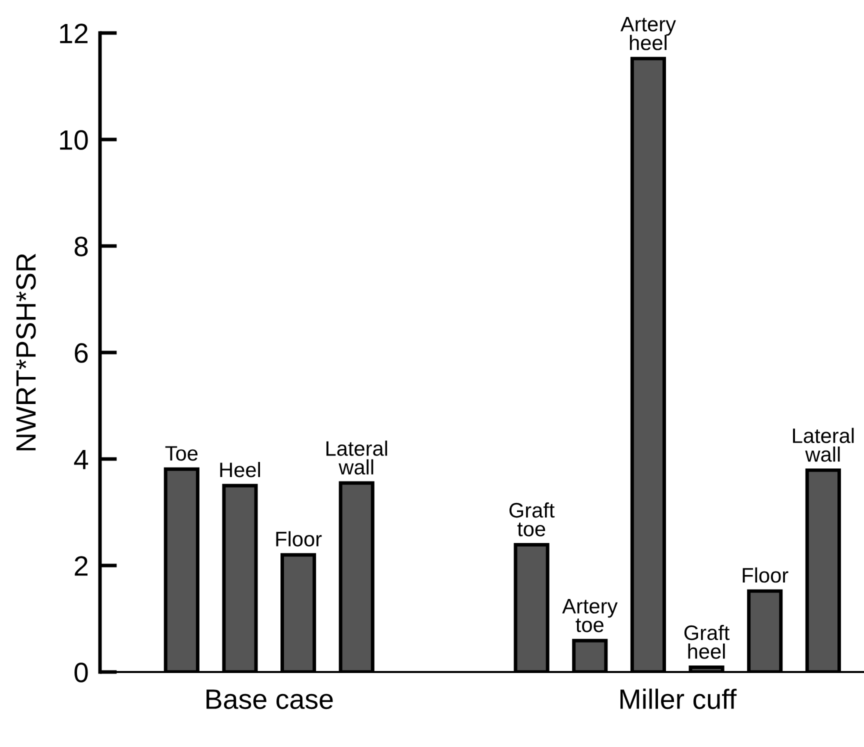  I want to click on y-tick-label: 6, so click(81, 353).